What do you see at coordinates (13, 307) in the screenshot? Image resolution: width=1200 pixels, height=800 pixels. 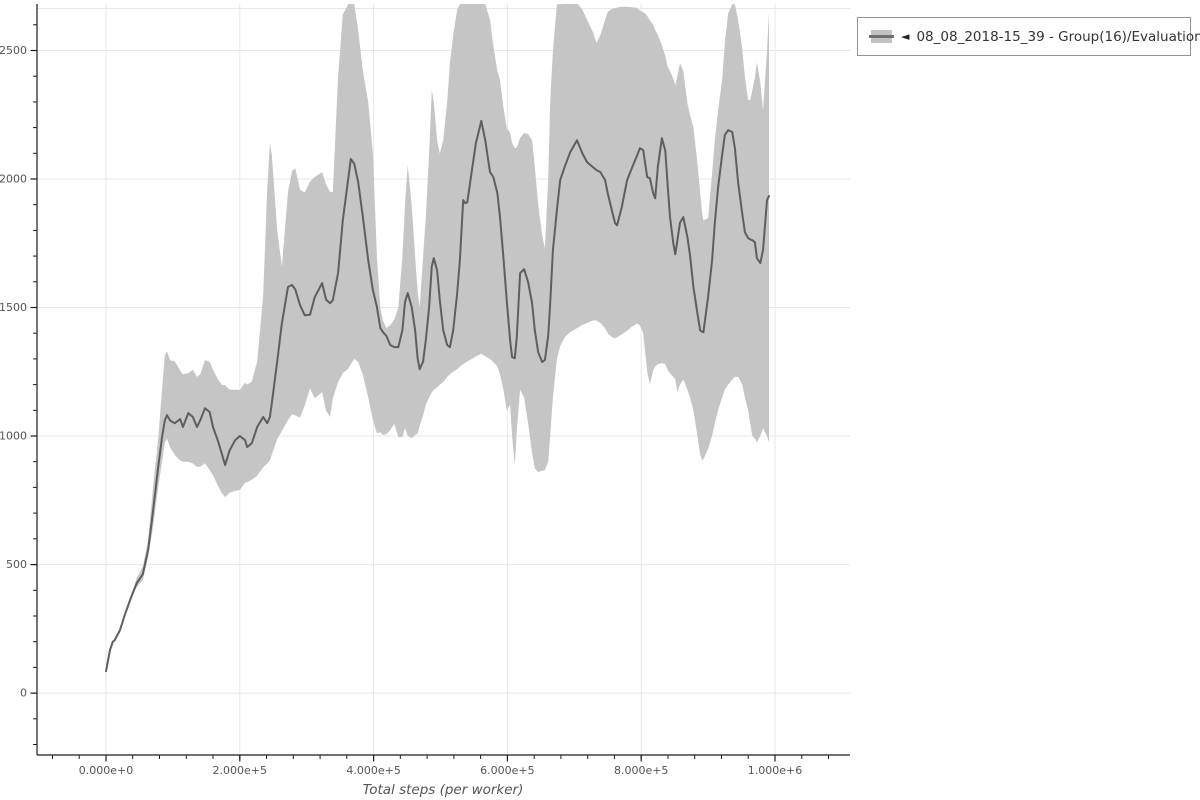 I see `y-tick-label: 1500` at bounding box center [13, 307].